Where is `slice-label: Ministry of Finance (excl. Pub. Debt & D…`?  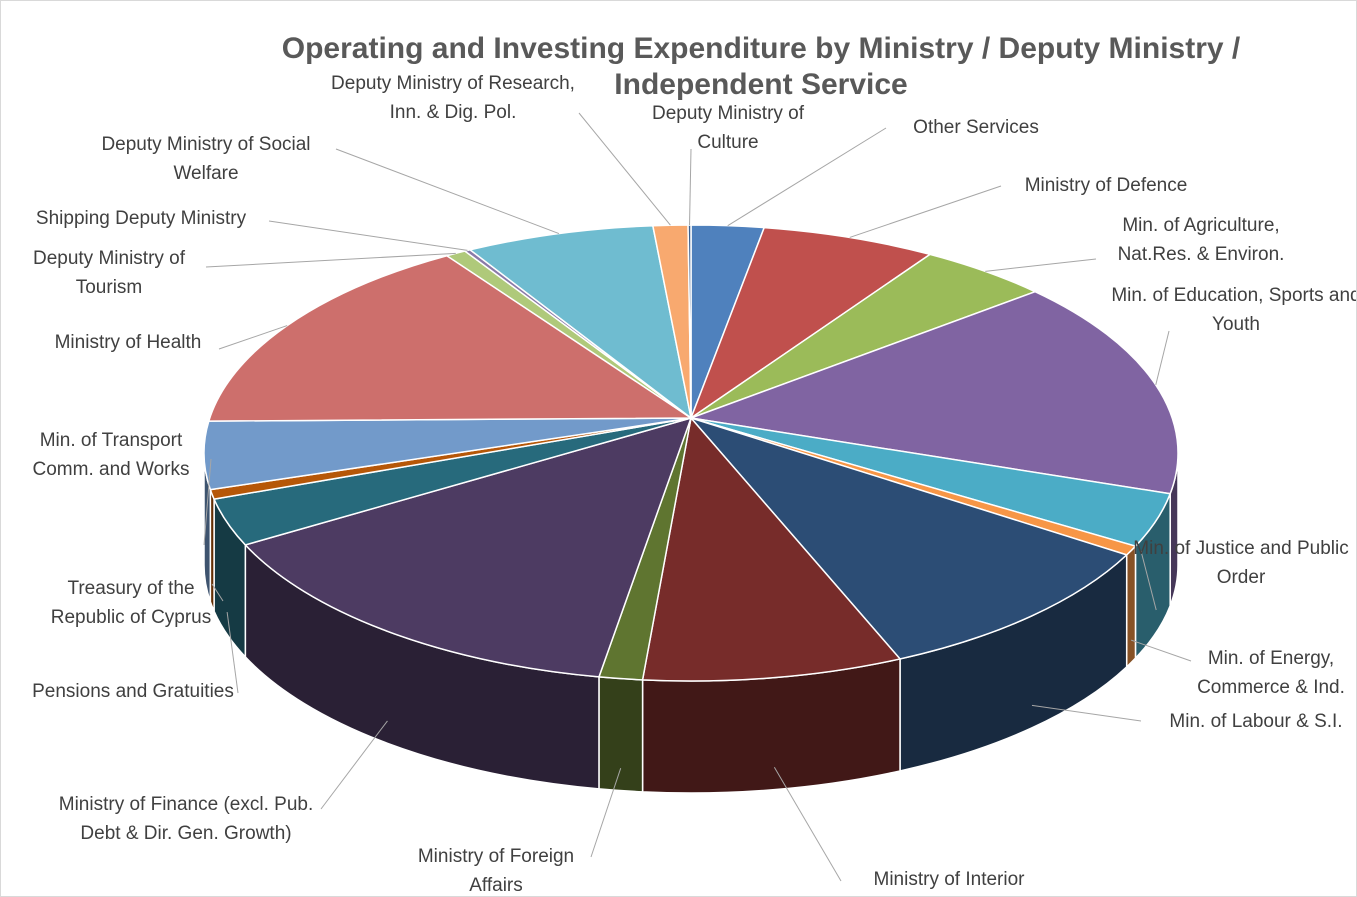 slice-label: Ministry of Finance (excl. Pub. Debt & D… is located at coordinates (186, 819).